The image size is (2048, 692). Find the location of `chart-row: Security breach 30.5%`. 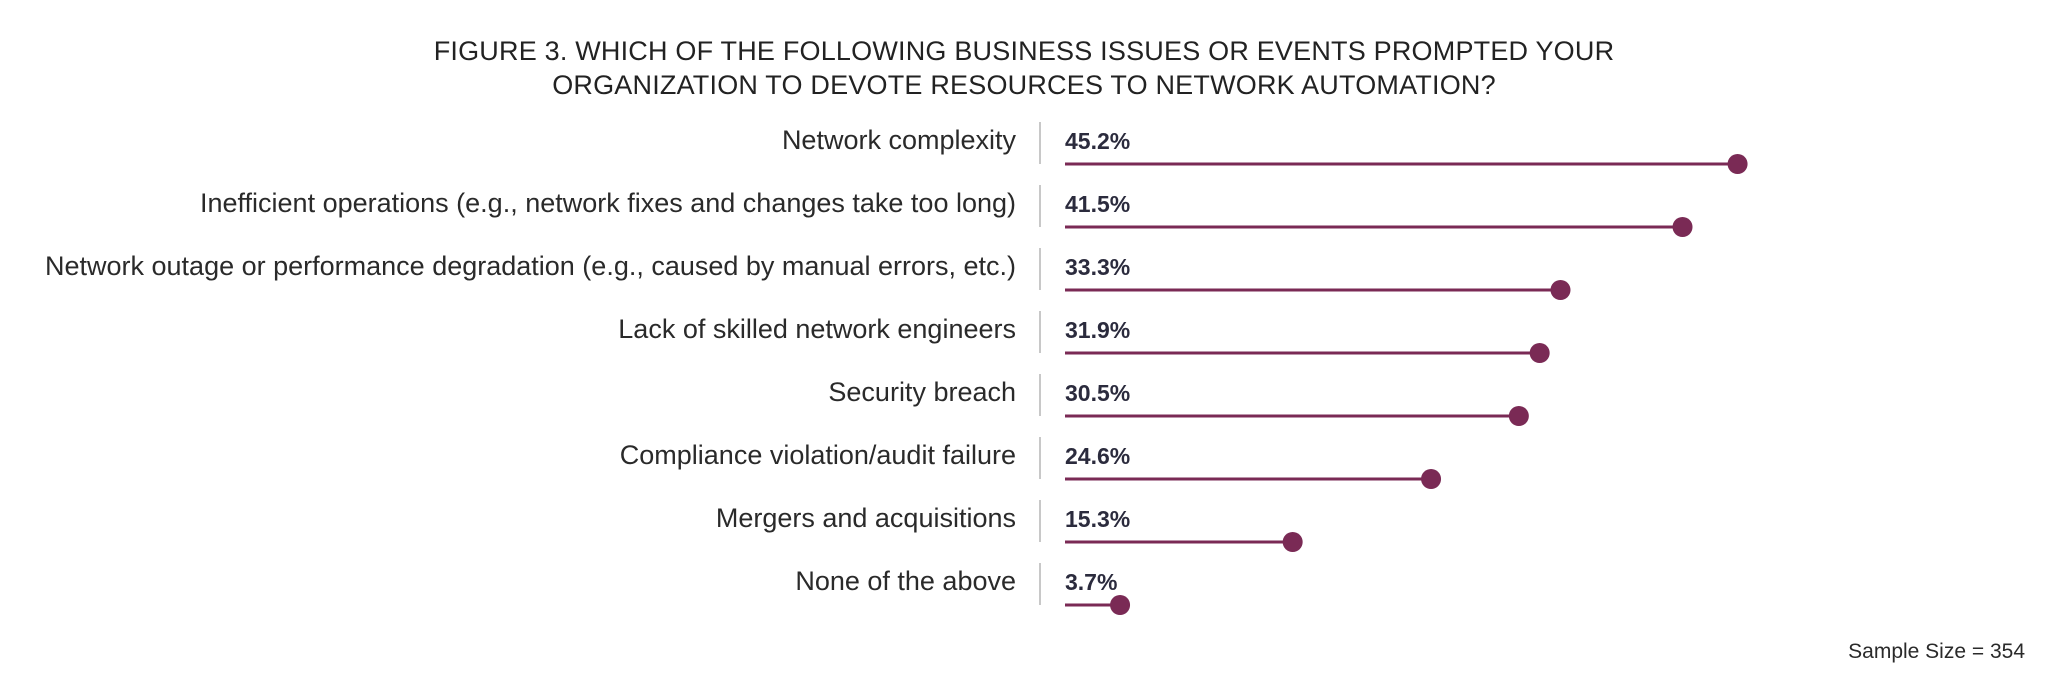

chart-row: Security breach 30.5% is located at coordinates (1178, 400).